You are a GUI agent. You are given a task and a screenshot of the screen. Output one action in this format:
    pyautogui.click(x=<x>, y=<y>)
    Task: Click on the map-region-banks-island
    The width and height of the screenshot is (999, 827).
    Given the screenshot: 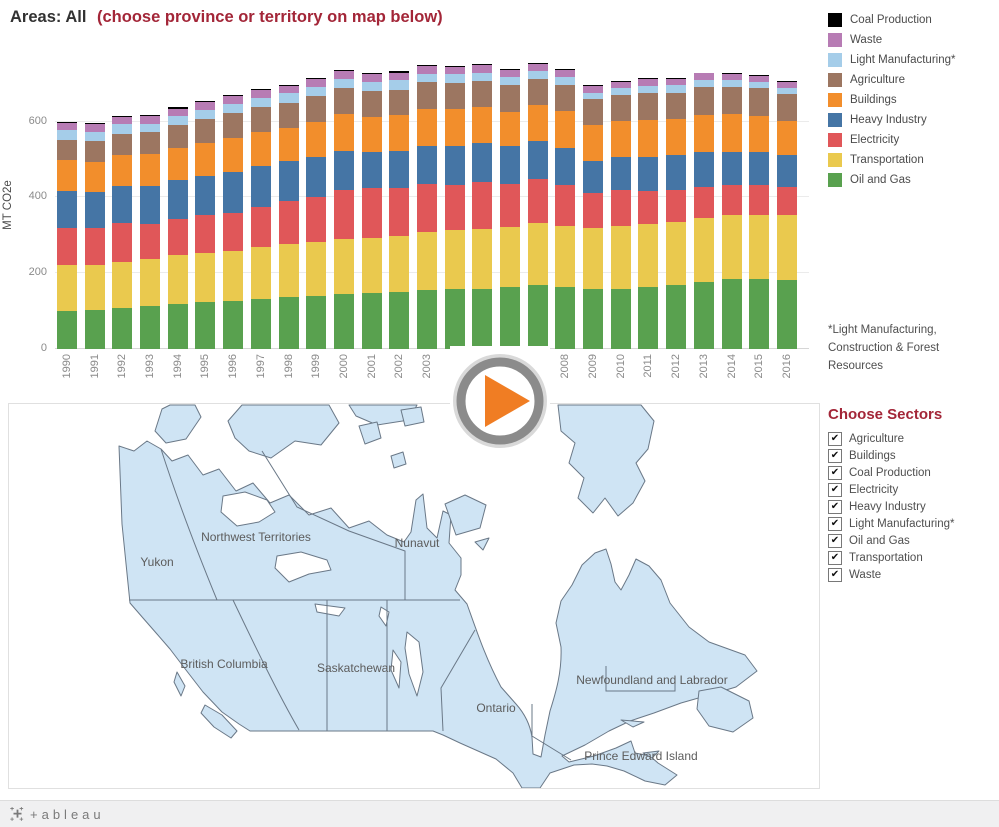 What is the action you would take?
    pyautogui.click(x=178, y=424)
    